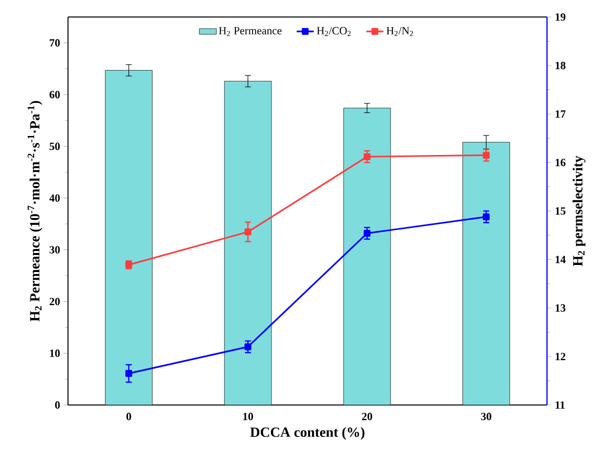 The height and width of the screenshot is (452, 595). I want to click on text: H$_{2}$ Permeance (10$^{-7}$·mol·m$^{-2}$·s$^{-1}$·Pa$^{-1}$), so click(35, 211).